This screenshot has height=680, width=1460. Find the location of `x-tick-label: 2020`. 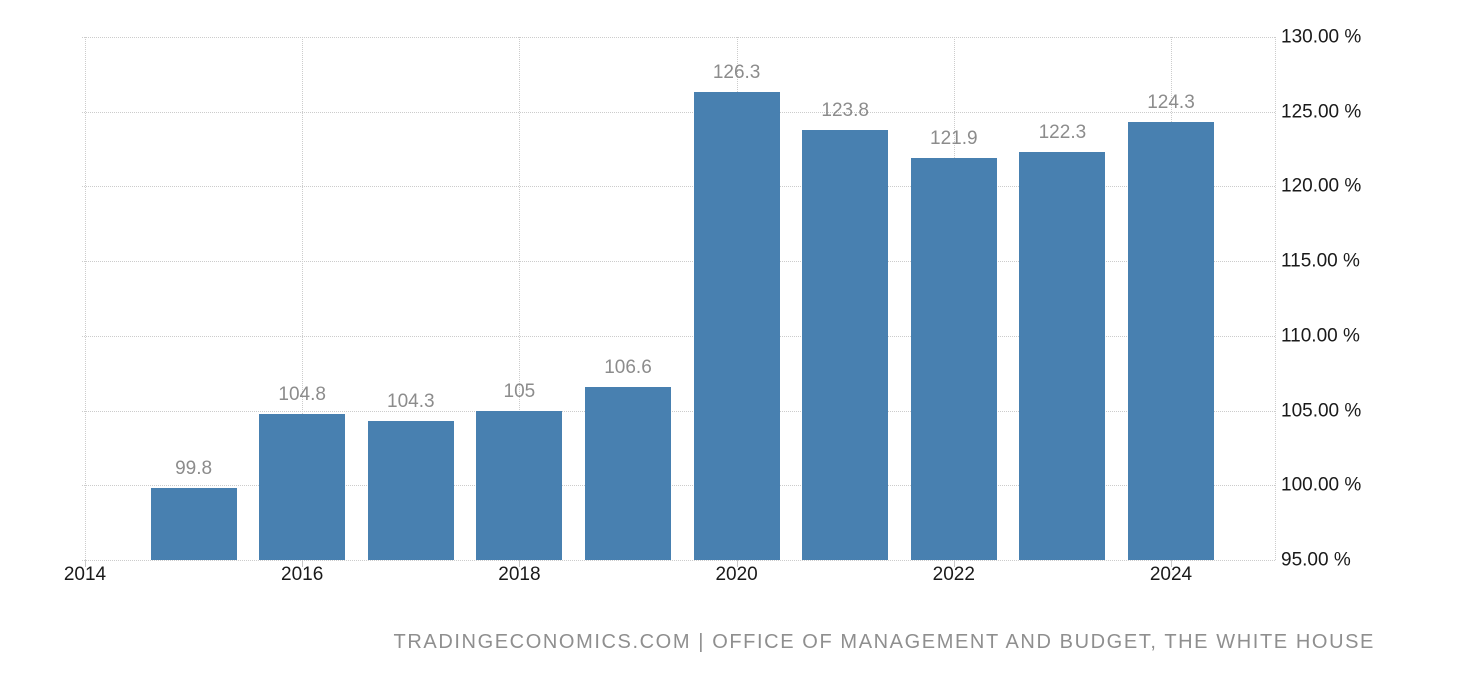

x-tick-label: 2020 is located at coordinates (736, 574).